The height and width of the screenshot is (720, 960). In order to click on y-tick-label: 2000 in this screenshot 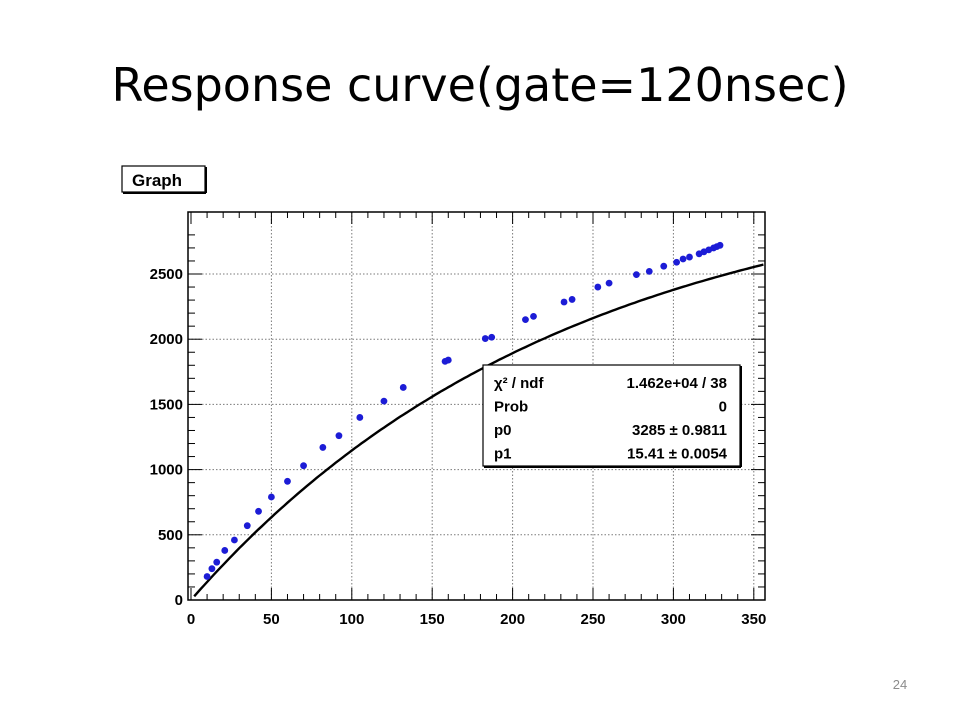, I will do `click(166, 339)`.